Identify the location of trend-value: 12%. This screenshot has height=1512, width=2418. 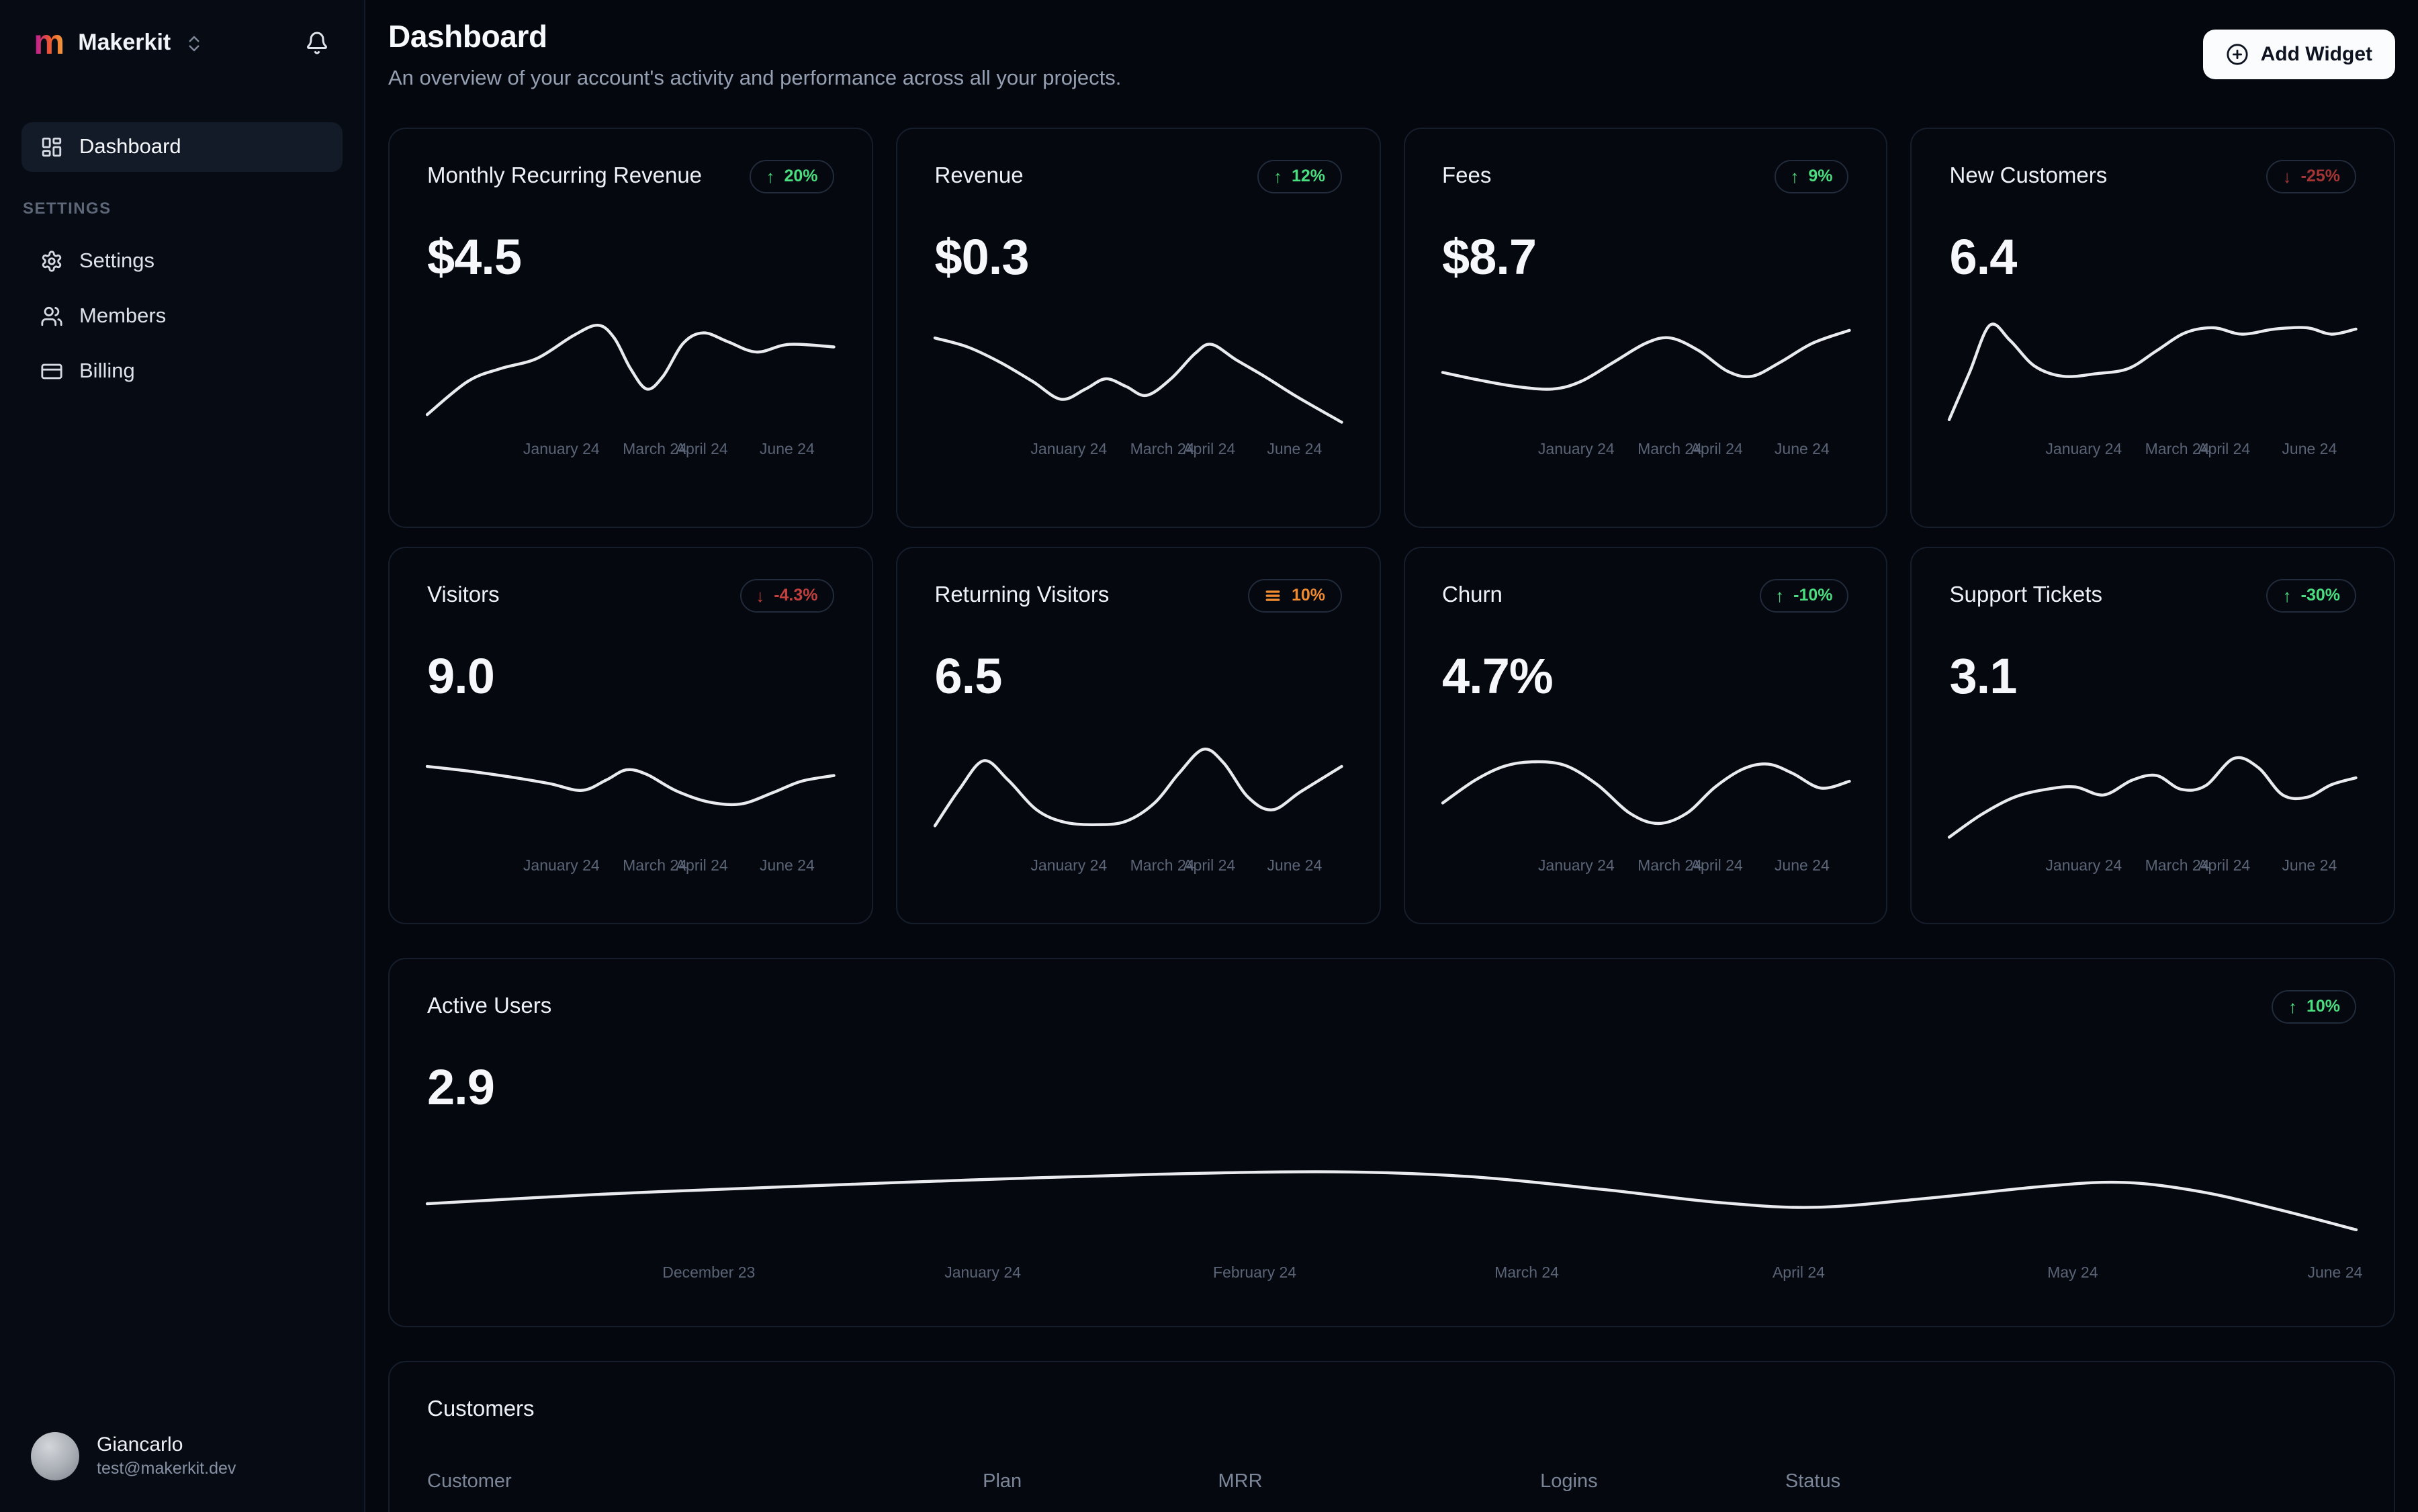
(1308, 176).